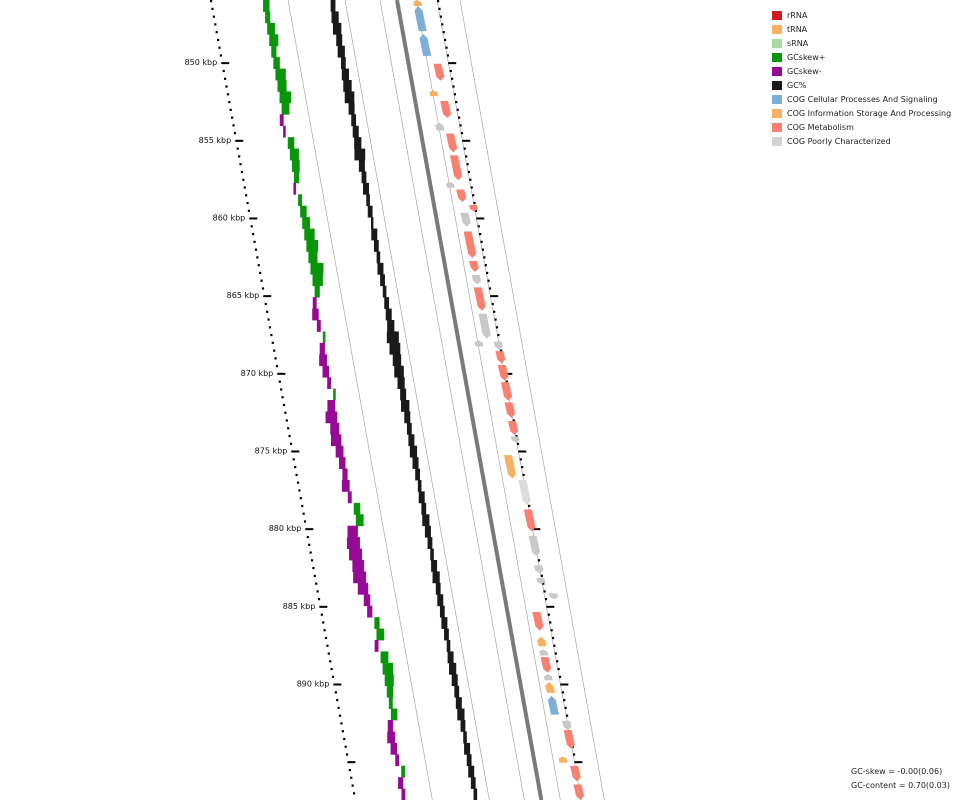 This screenshot has height=800, width=960. What do you see at coordinates (777, 71) in the screenshot?
I see `legend-swatch-gcskew-negative` at bounding box center [777, 71].